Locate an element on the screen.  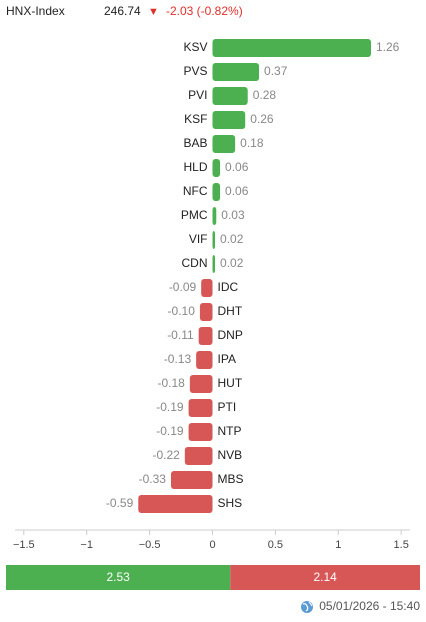
value-label: 1.26 is located at coordinates (388, 47).